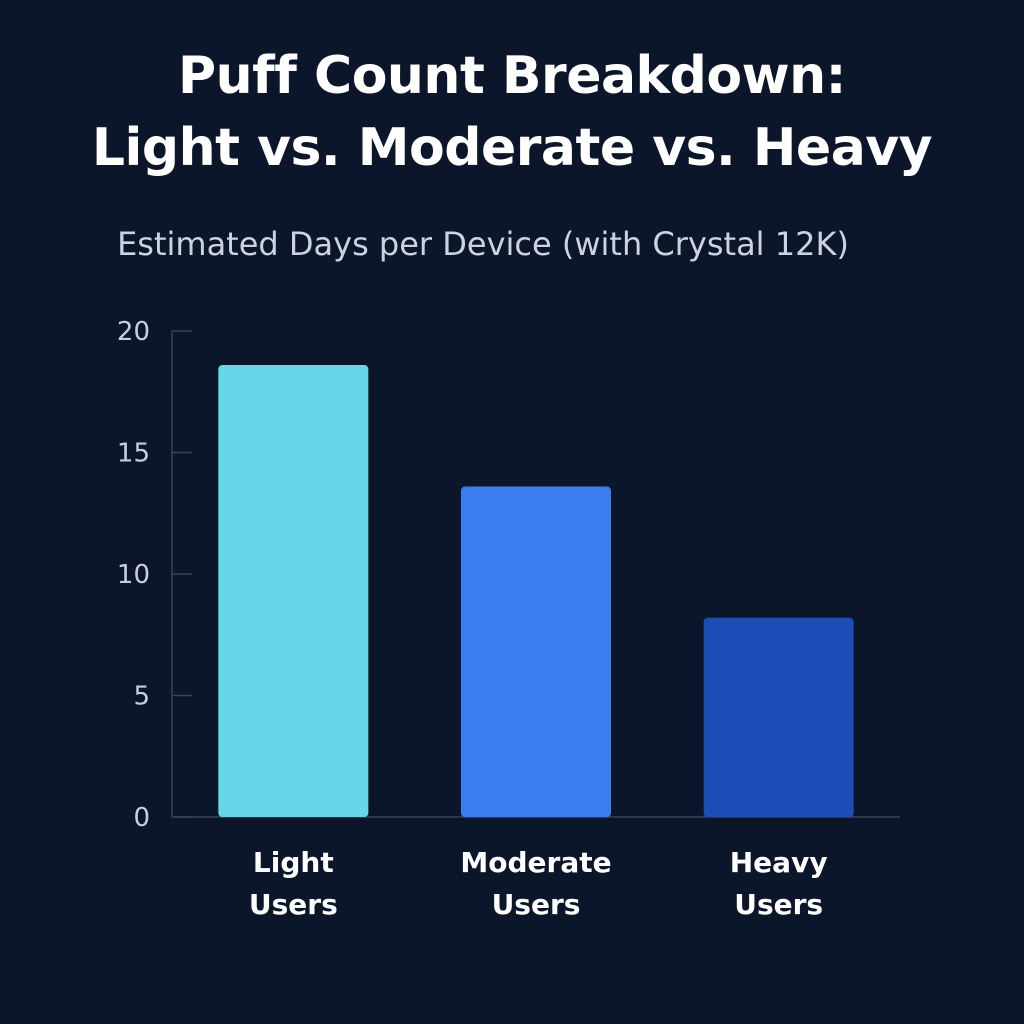 The width and height of the screenshot is (1024, 1024). I want to click on chart-title-line-2: Light vs. Moderate vs. Heavy, so click(512, 148).